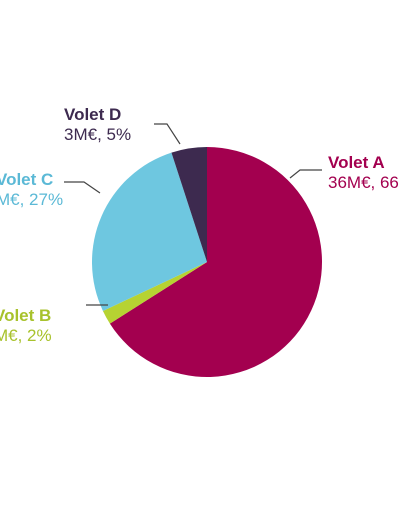  I want to click on label-volet-a: Volet A 36M€, 66, so click(363, 173).